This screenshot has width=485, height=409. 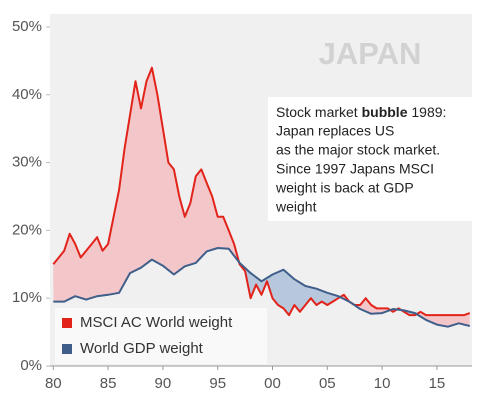 I want to click on annotation-bold: bubble, so click(x=385, y=112).